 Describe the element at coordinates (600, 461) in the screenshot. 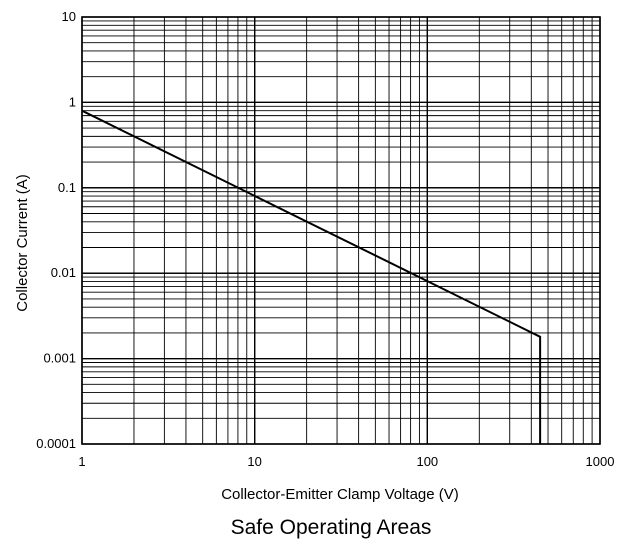

I see `x-tick-label: 1000` at that location.